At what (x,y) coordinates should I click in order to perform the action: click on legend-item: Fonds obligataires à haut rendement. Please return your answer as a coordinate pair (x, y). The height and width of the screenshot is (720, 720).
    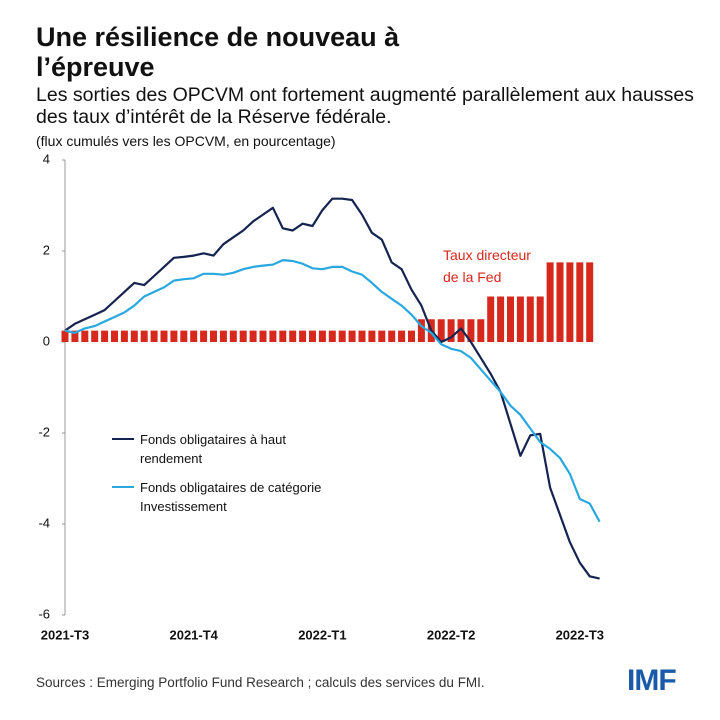
    Looking at the image, I should click on (221, 449).